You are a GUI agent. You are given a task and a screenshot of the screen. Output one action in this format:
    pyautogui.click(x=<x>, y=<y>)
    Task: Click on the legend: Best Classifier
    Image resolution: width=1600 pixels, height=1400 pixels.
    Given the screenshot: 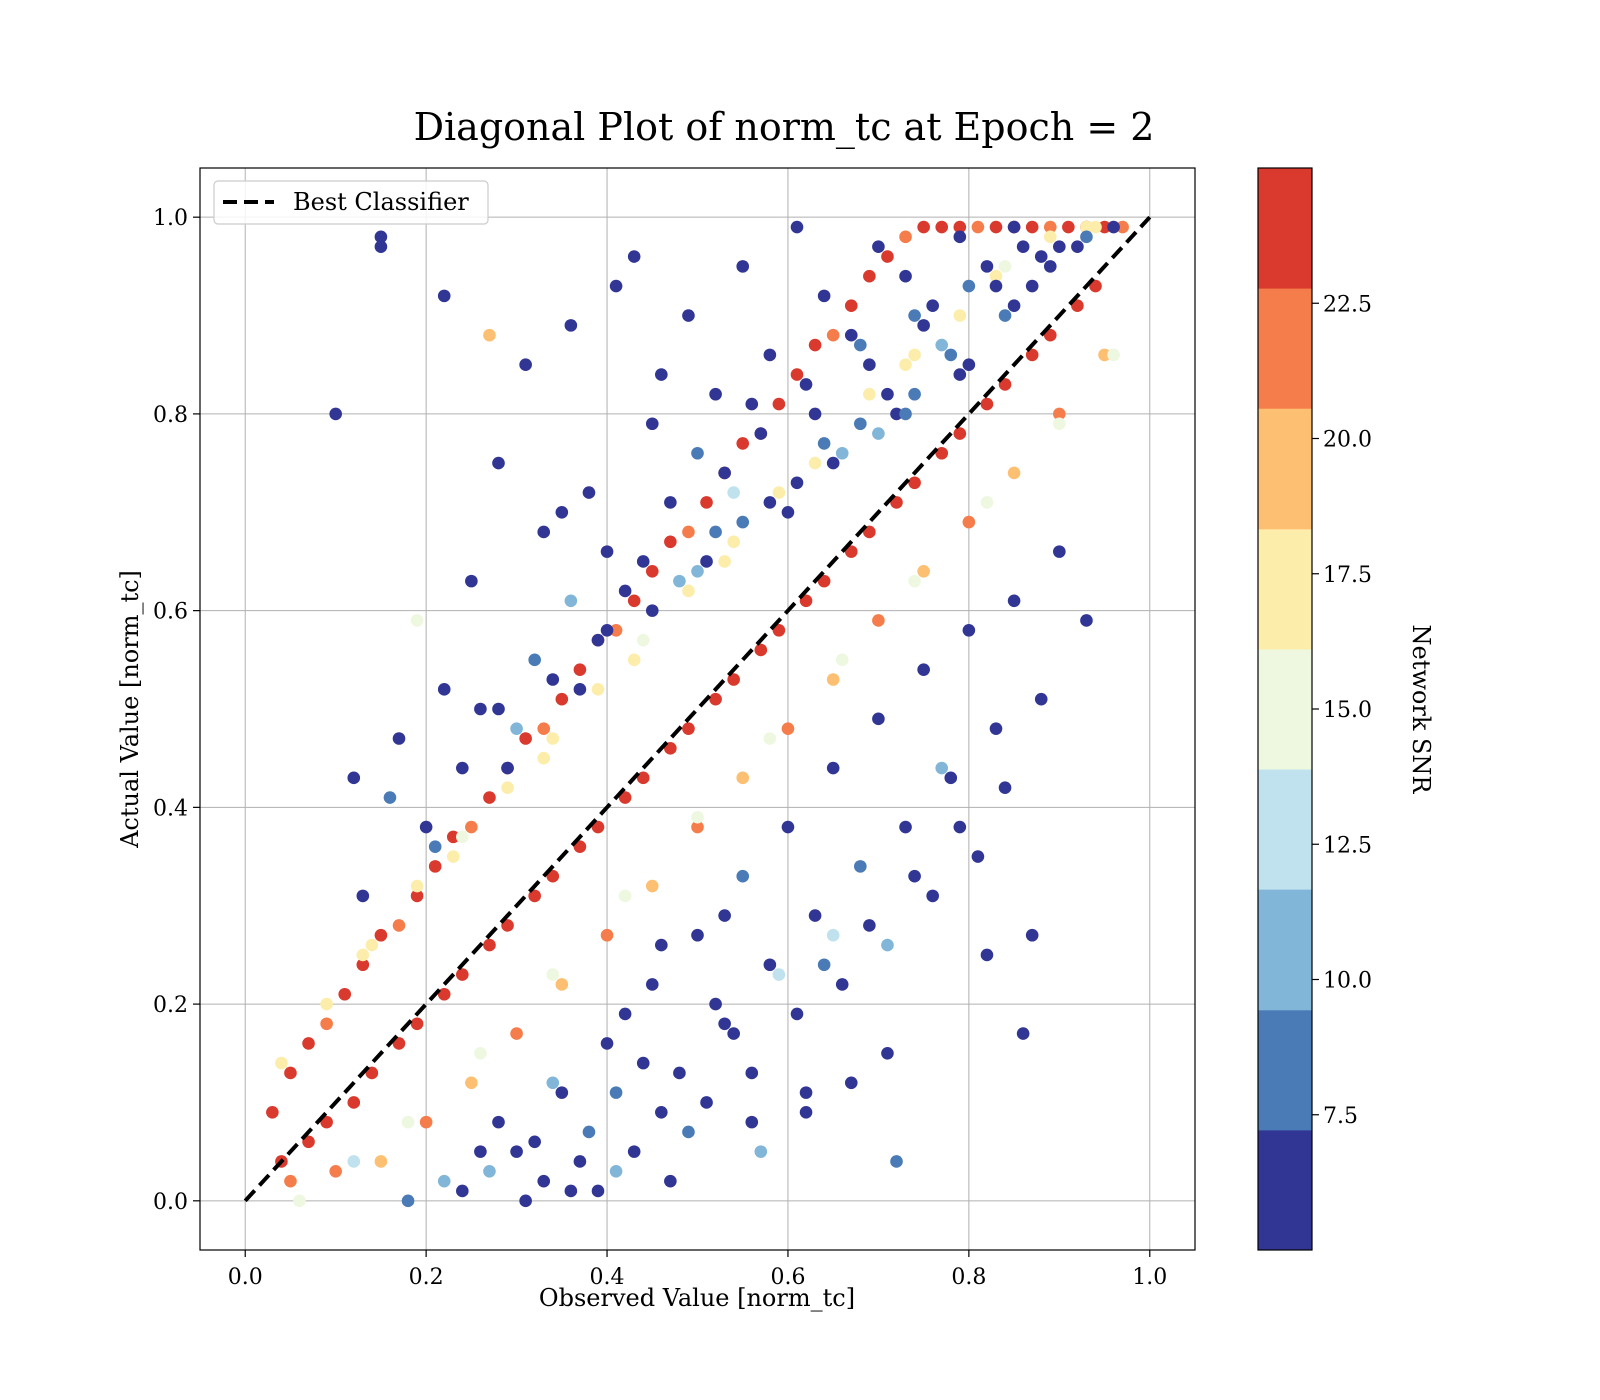 What is the action you would take?
    pyautogui.click(x=351, y=202)
    